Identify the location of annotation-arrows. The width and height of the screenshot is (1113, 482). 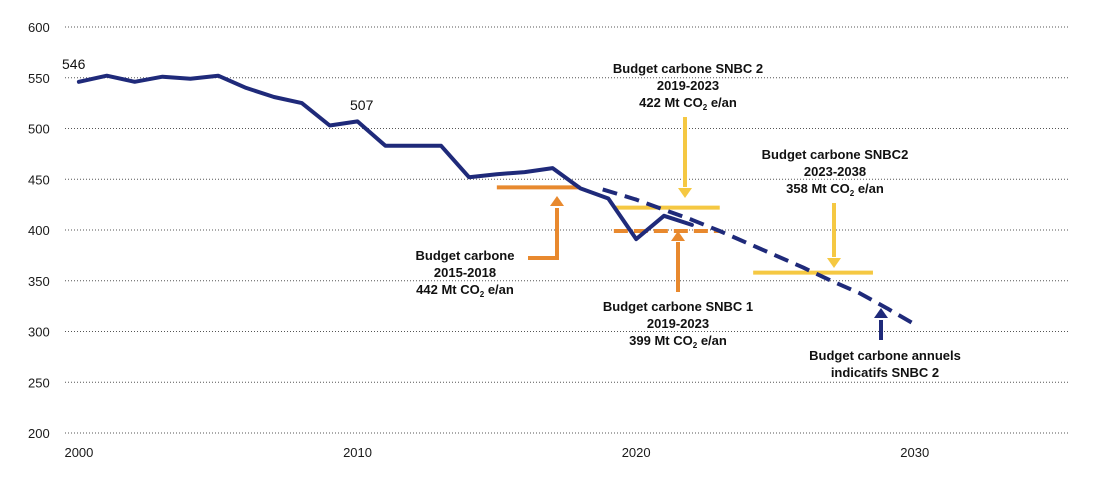
(708, 228).